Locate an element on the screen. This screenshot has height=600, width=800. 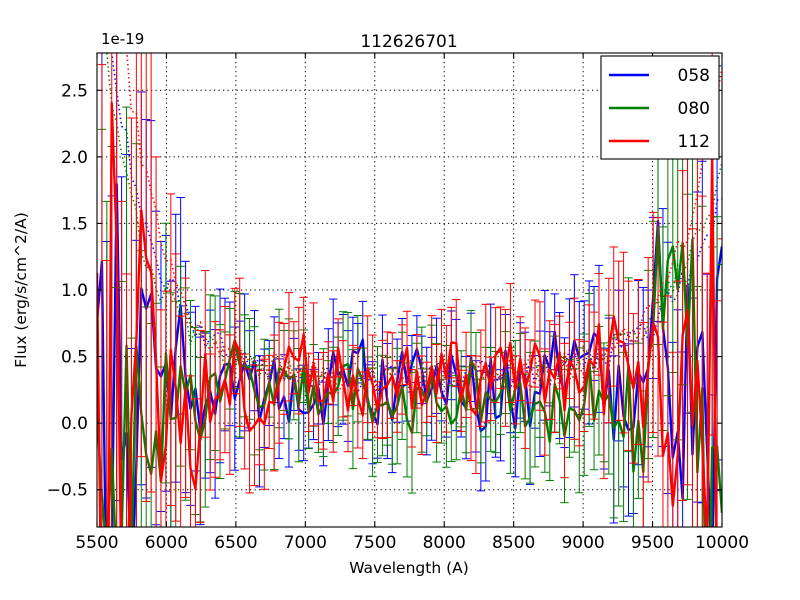
y-tick-labels: −0.5 0.0 0.5 1.0 1.5 2.0 2.5 is located at coordinates (67, 290).